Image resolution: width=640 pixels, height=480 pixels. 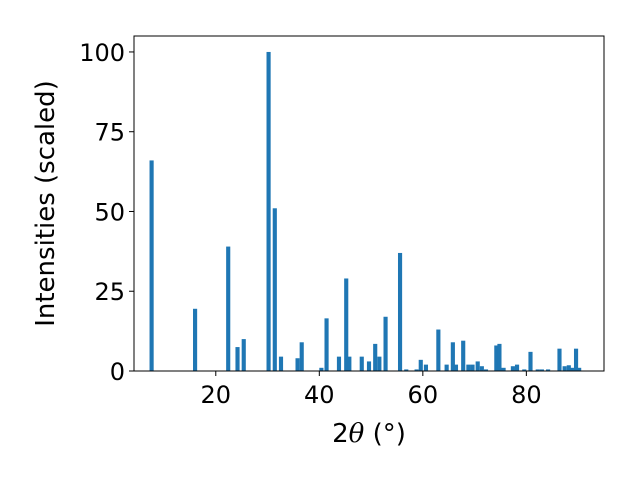 What do you see at coordinates (319, 395) in the screenshot?
I see `x-tick-label: 40` at bounding box center [319, 395].